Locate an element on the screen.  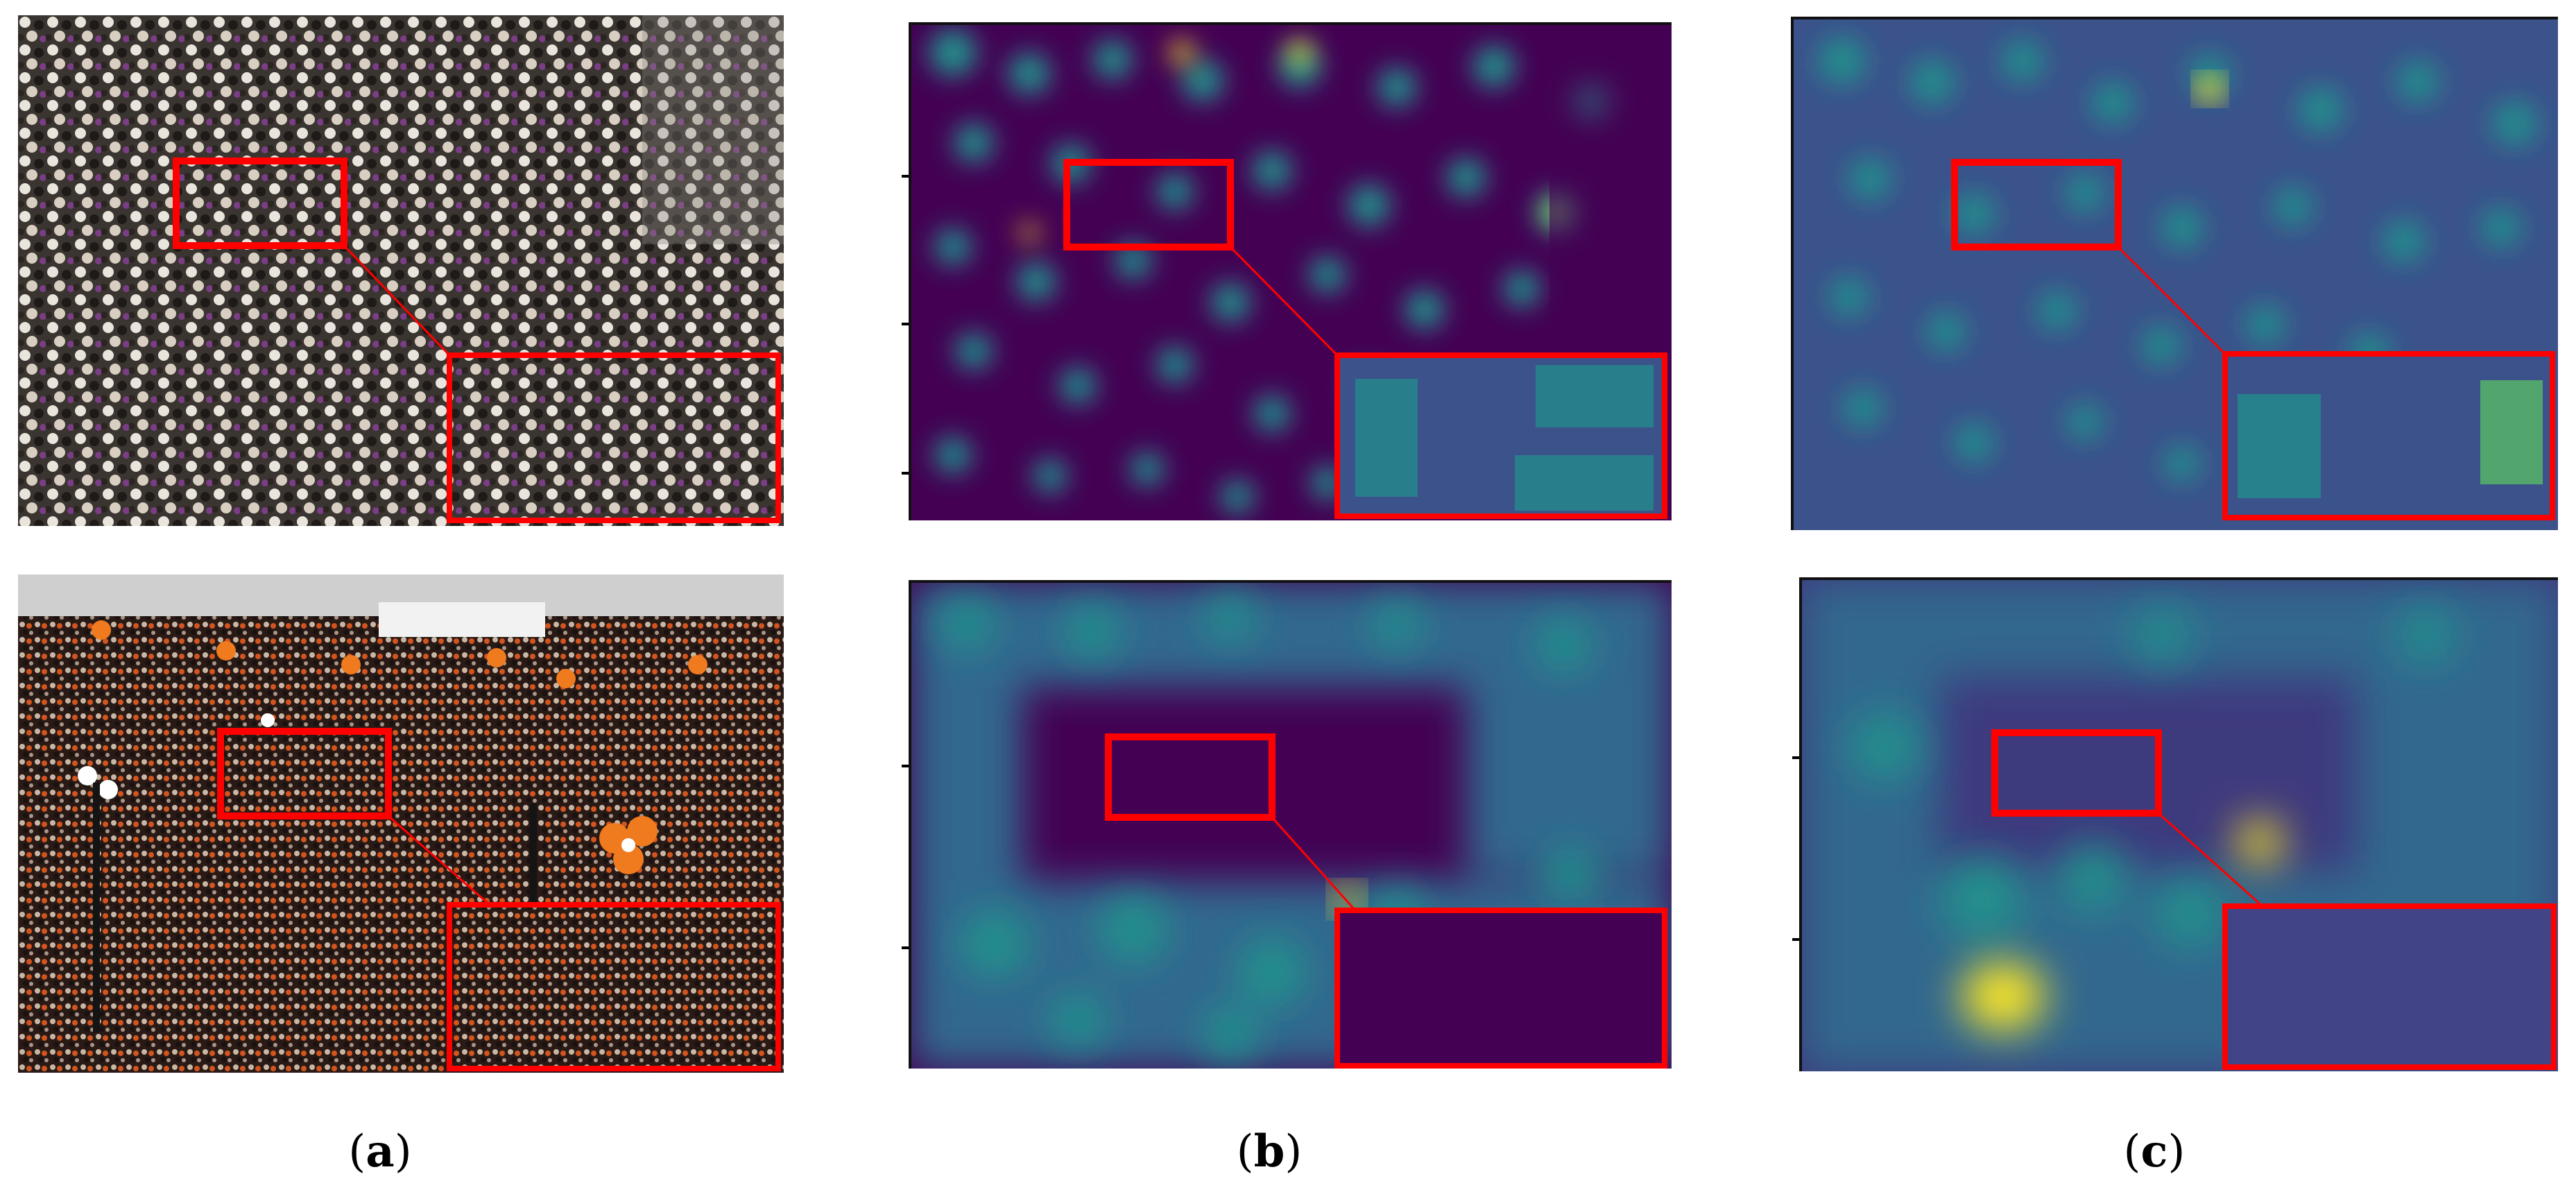
heatmap-c-top-axis is located at coordinates (1792, 273).